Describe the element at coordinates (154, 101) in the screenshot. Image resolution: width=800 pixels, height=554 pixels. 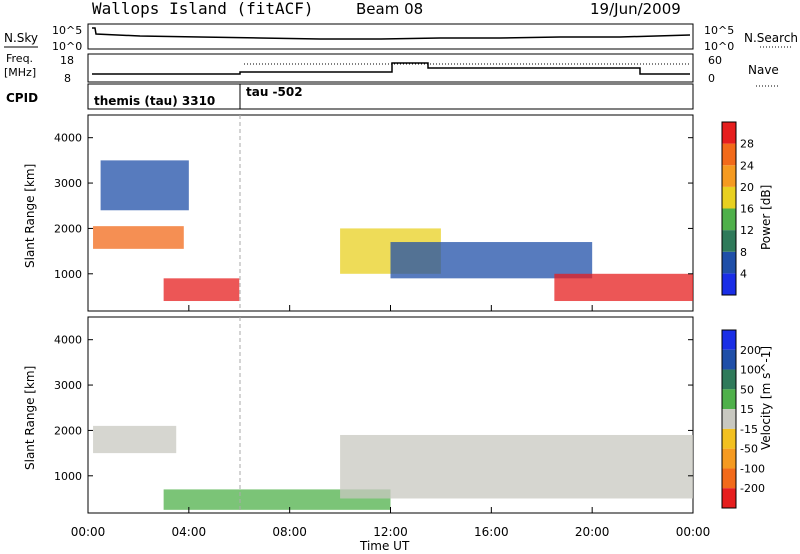
I see `cpid-segment-1: themis (tau) 3310` at that location.